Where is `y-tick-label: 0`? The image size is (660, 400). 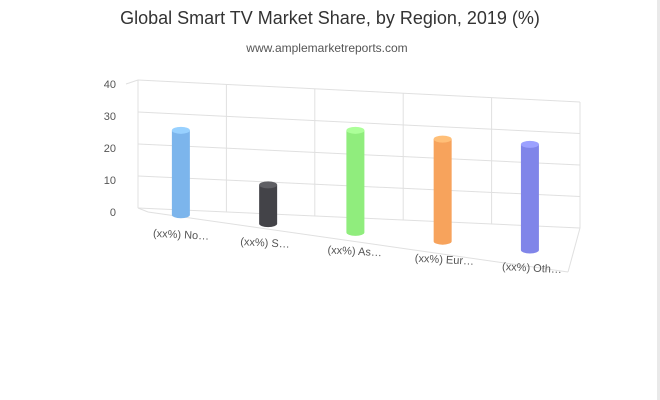
y-tick-label: 0 is located at coordinates (113, 213).